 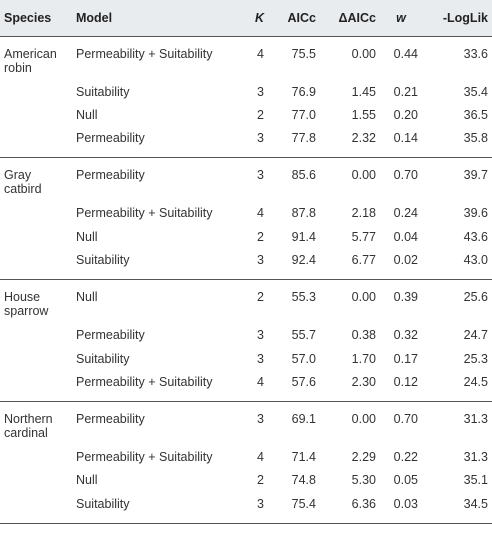 What do you see at coordinates (363, 91) in the screenshot?
I see `daicc-cell: 1.45` at bounding box center [363, 91].